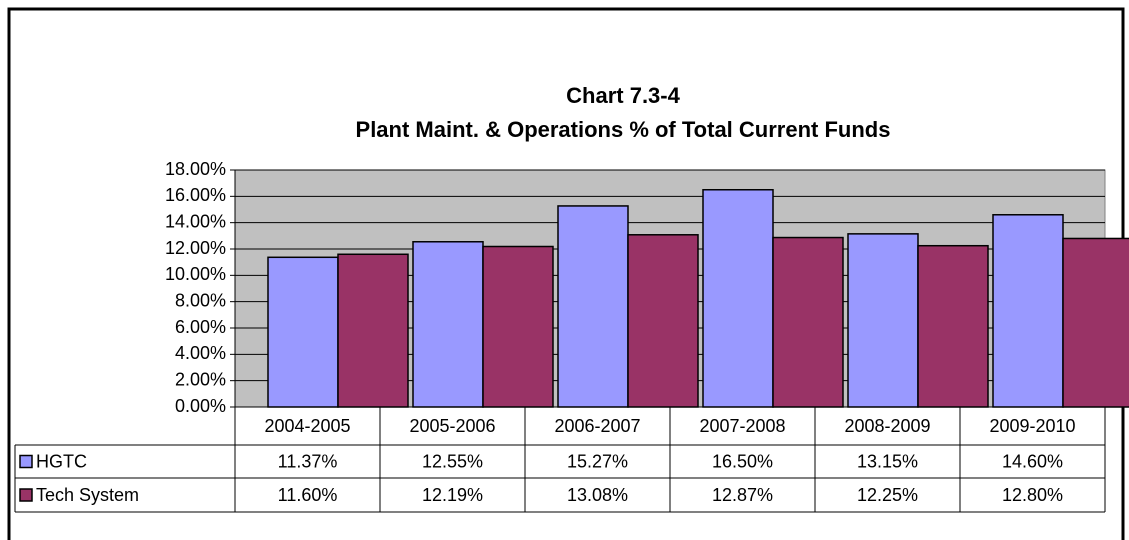  I want to click on table-cell: 12.55%, so click(452, 461).